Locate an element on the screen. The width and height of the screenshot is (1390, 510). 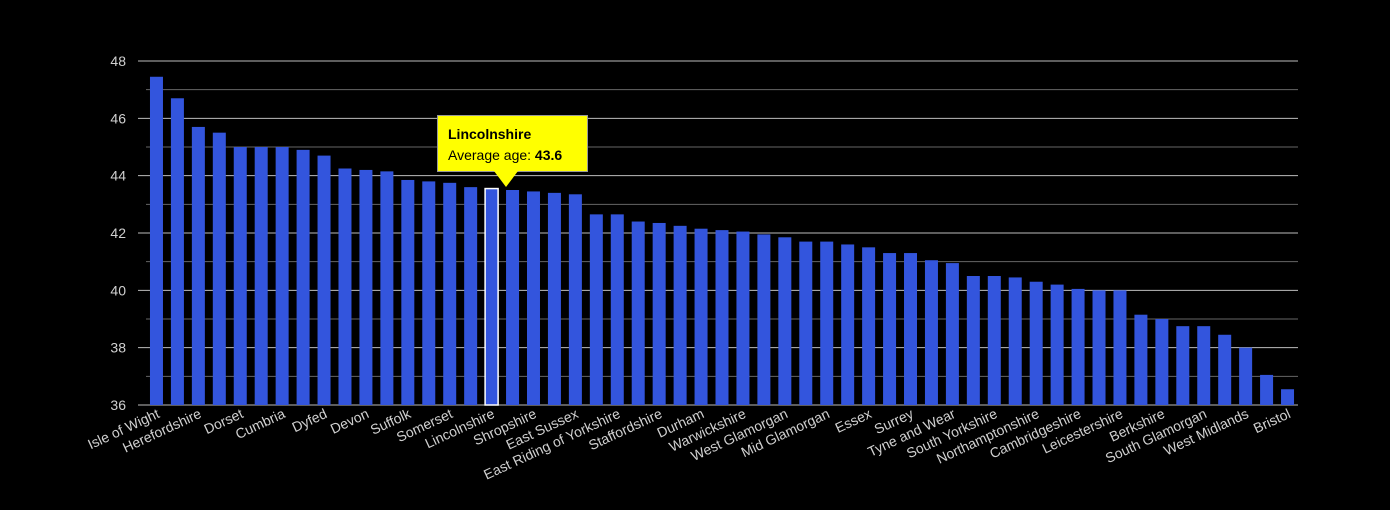
y-axis: 36 38 40 42 44 46 48 is located at coordinates (118, 233).